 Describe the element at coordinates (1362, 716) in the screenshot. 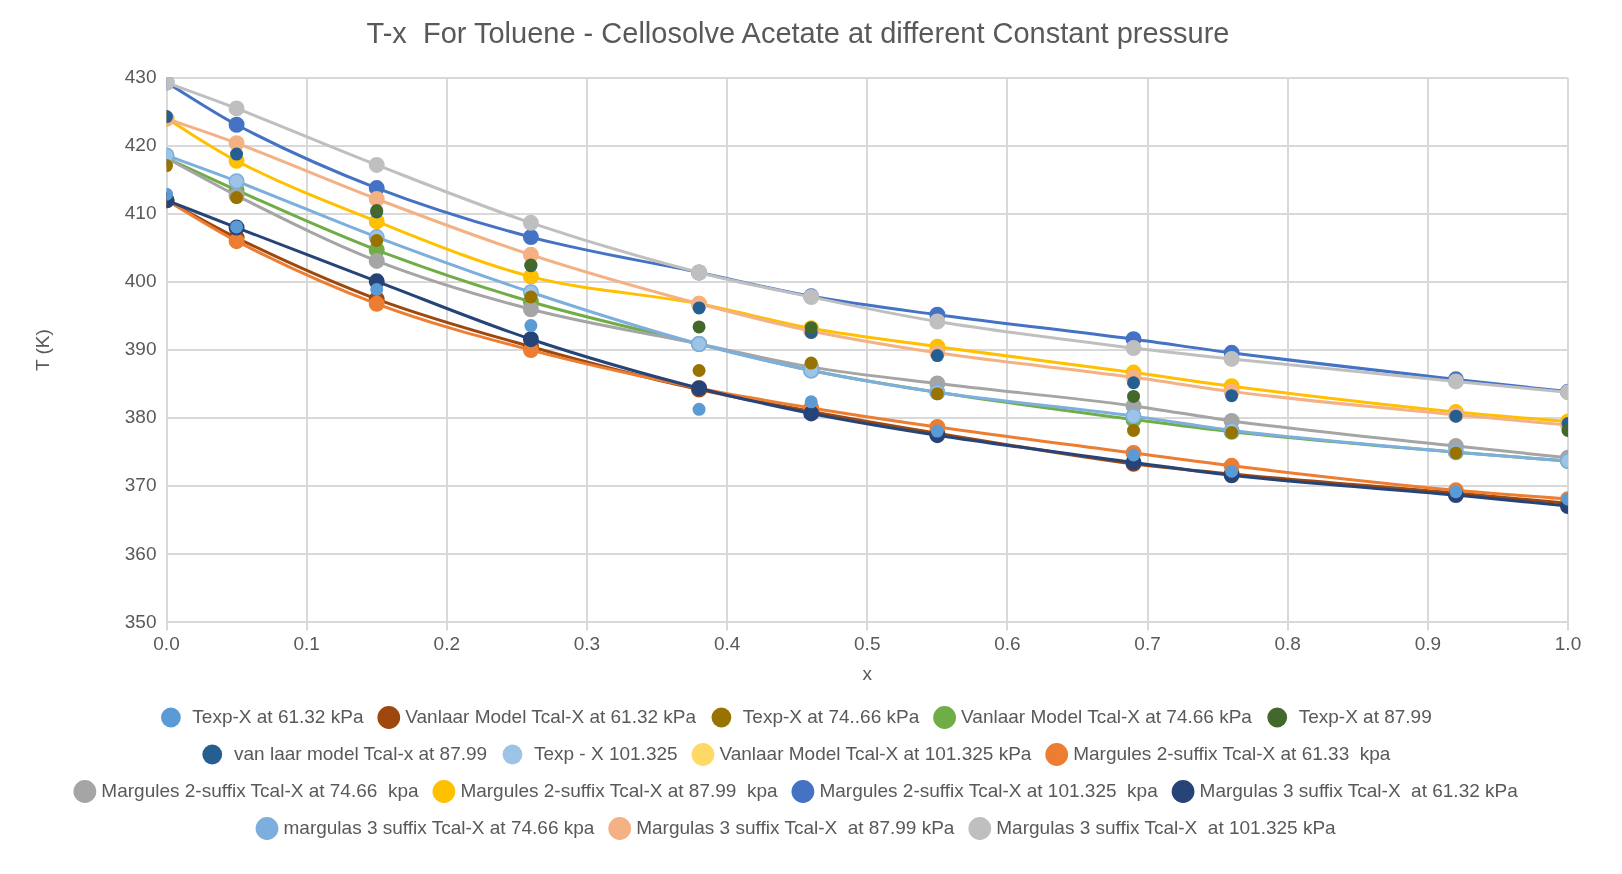

I see `legend-label: Texp-X at 87.99` at that location.